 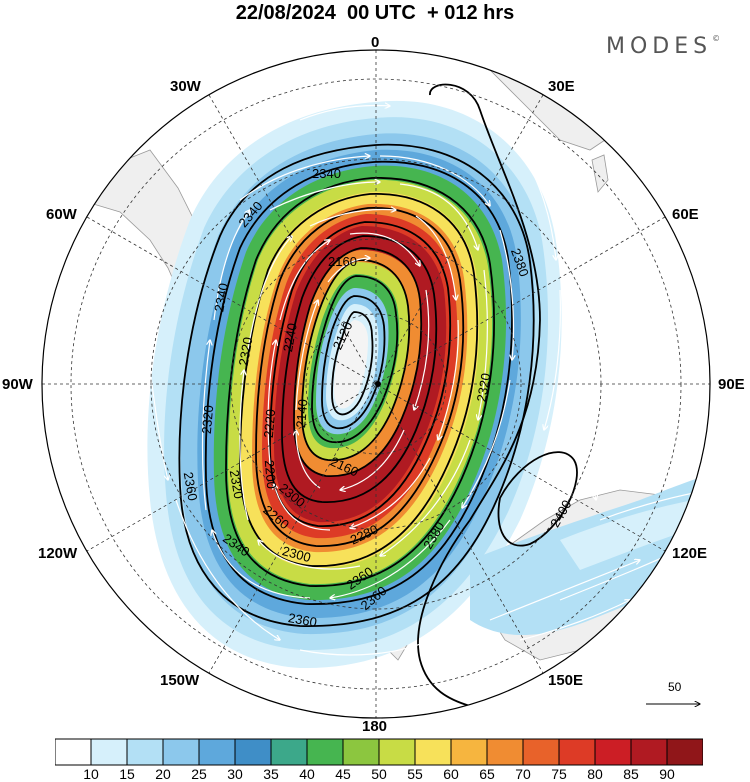 I want to click on modes-logo: MODES©, so click(x=663, y=46).